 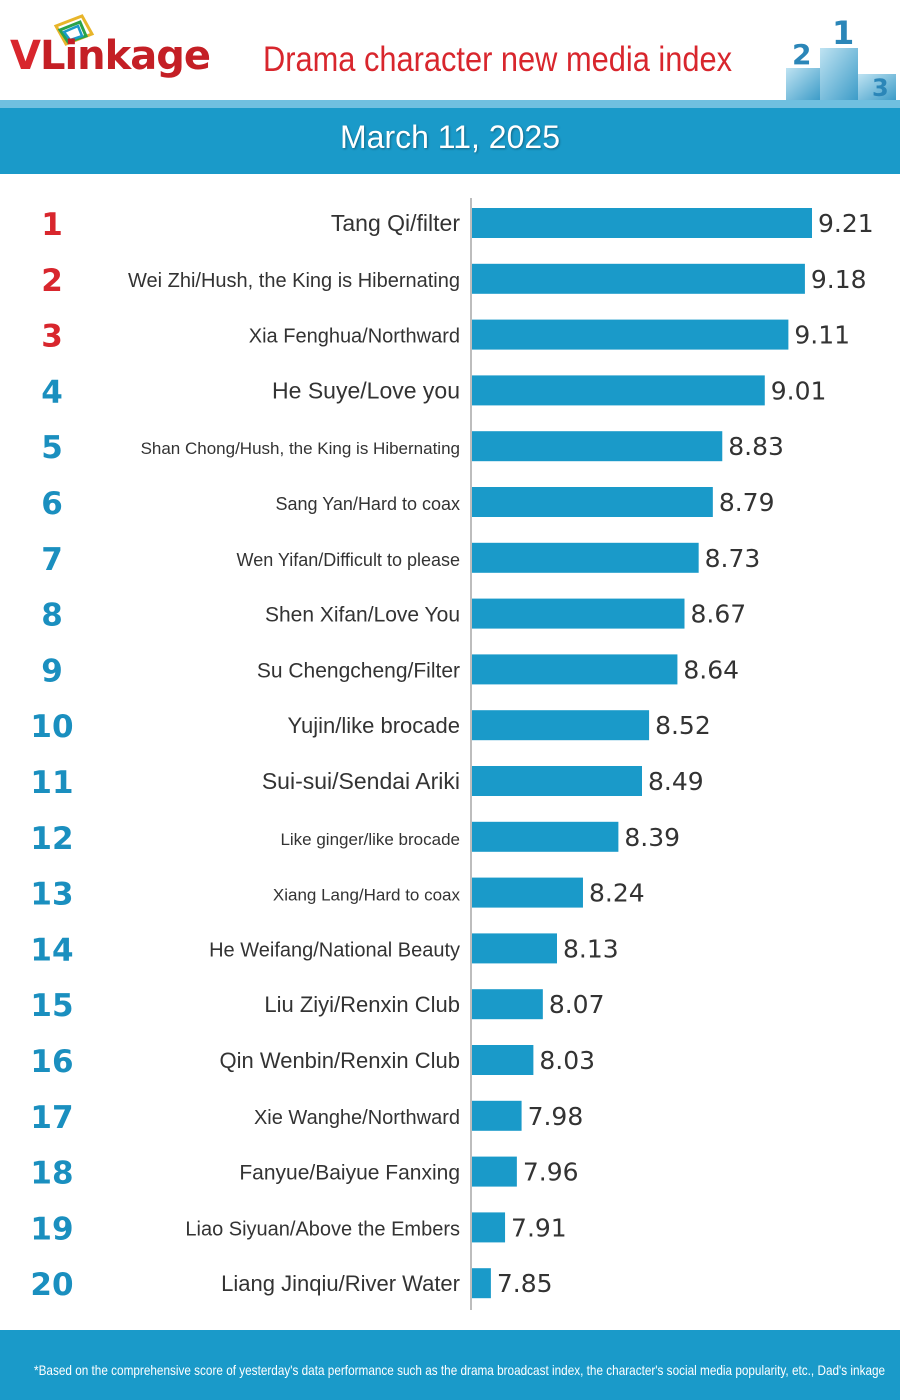 What do you see at coordinates (733, 558) in the screenshot?
I see `value-label: 8.73` at bounding box center [733, 558].